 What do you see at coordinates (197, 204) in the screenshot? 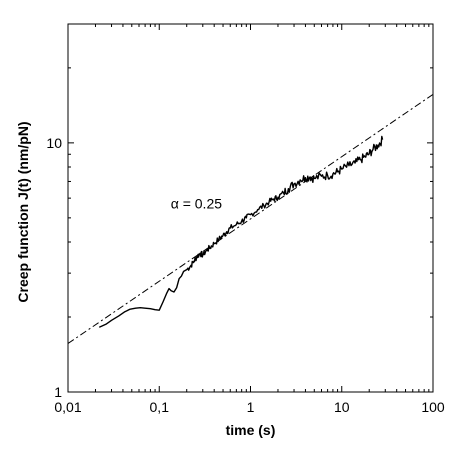
I see `alpha-annotation: α = 0.25` at bounding box center [197, 204].